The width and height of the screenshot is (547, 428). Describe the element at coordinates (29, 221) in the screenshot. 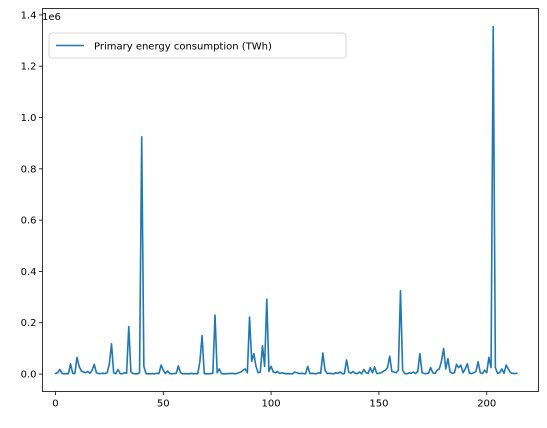

I see `y-tick-label: 0.6` at that location.